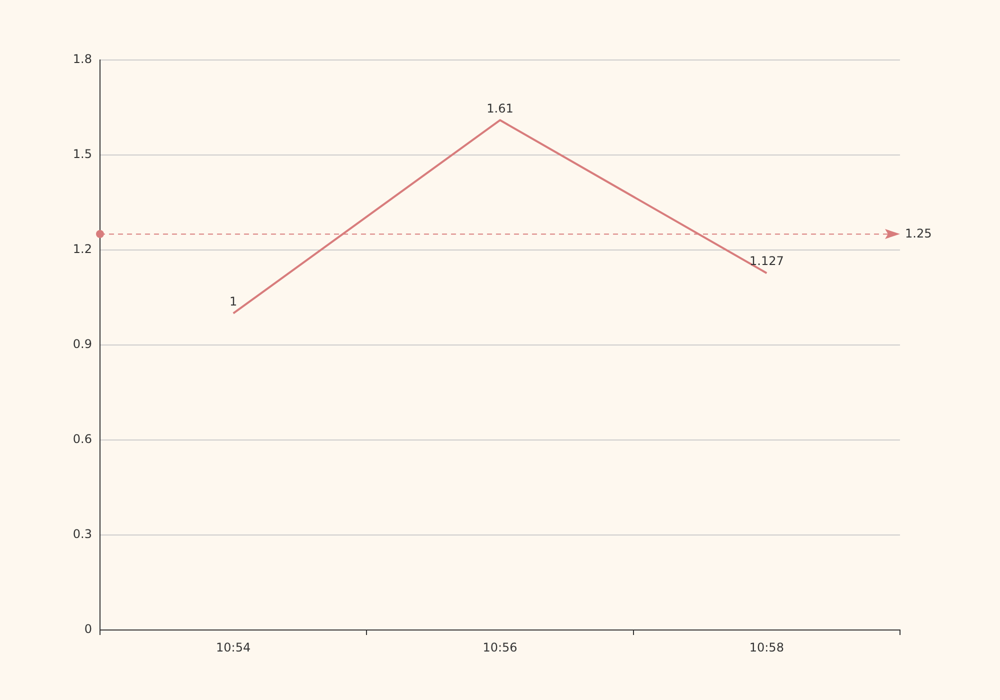  Describe the element at coordinates (82, 249) in the screenshot. I see `y-tick-label: 1.2` at that location.